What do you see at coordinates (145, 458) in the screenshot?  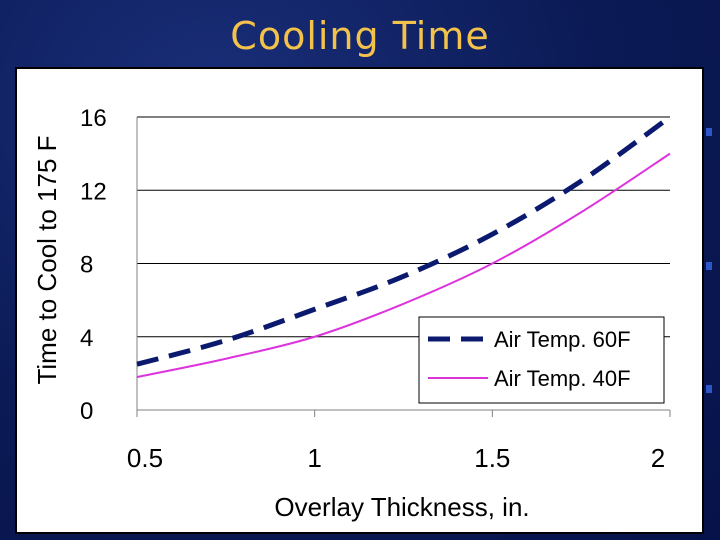 I see `x-tick-label-0.5: 0.5` at bounding box center [145, 458].